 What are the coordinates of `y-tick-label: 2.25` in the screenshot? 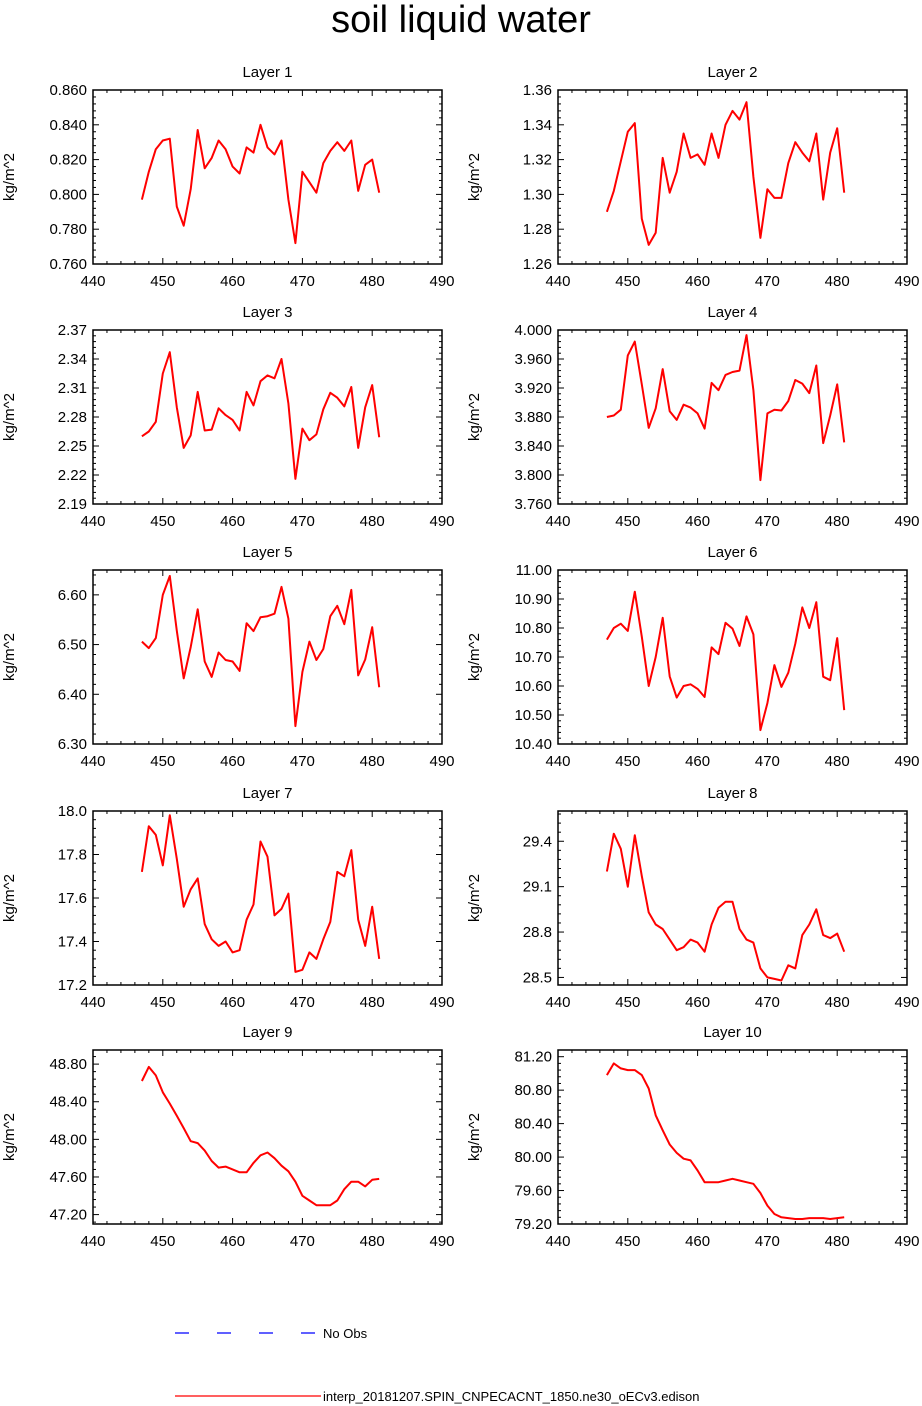 It's located at (72, 446).